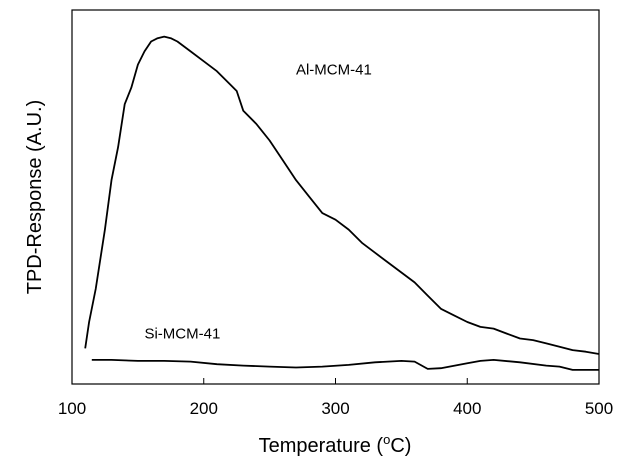 Image resolution: width=628 pixels, height=461 pixels. What do you see at coordinates (400, 446) in the screenshot?
I see `x-axis-unit-close: C)` at bounding box center [400, 446].